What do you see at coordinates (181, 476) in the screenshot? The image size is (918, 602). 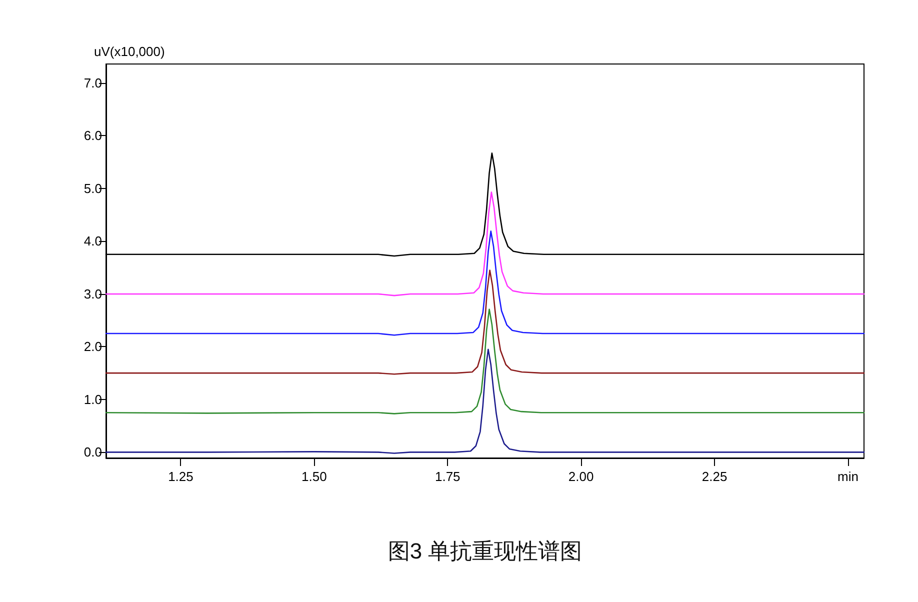 I see `x-tick-label: 1.25` at bounding box center [181, 476].